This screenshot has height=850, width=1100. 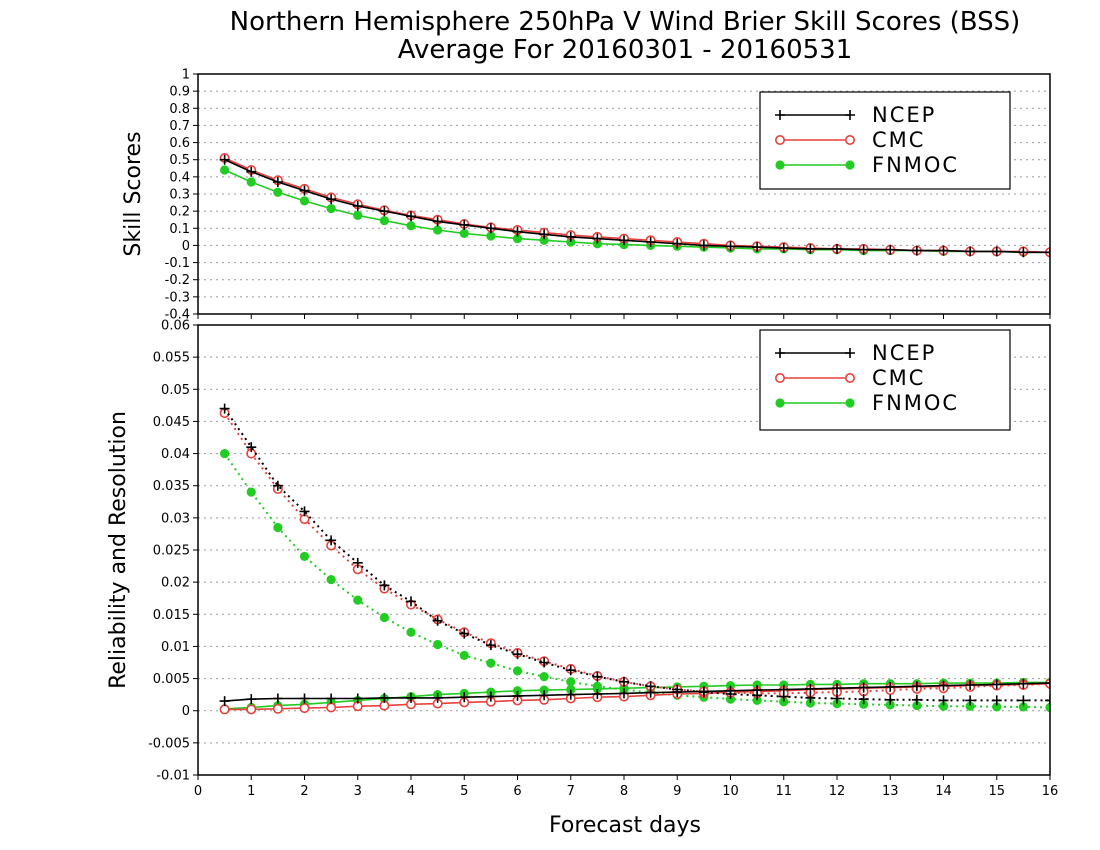 What do you see at coordinates (171, 615) in the screenshot?
I see `y-tick-label: 0.015` at bounding box center [171, 615].